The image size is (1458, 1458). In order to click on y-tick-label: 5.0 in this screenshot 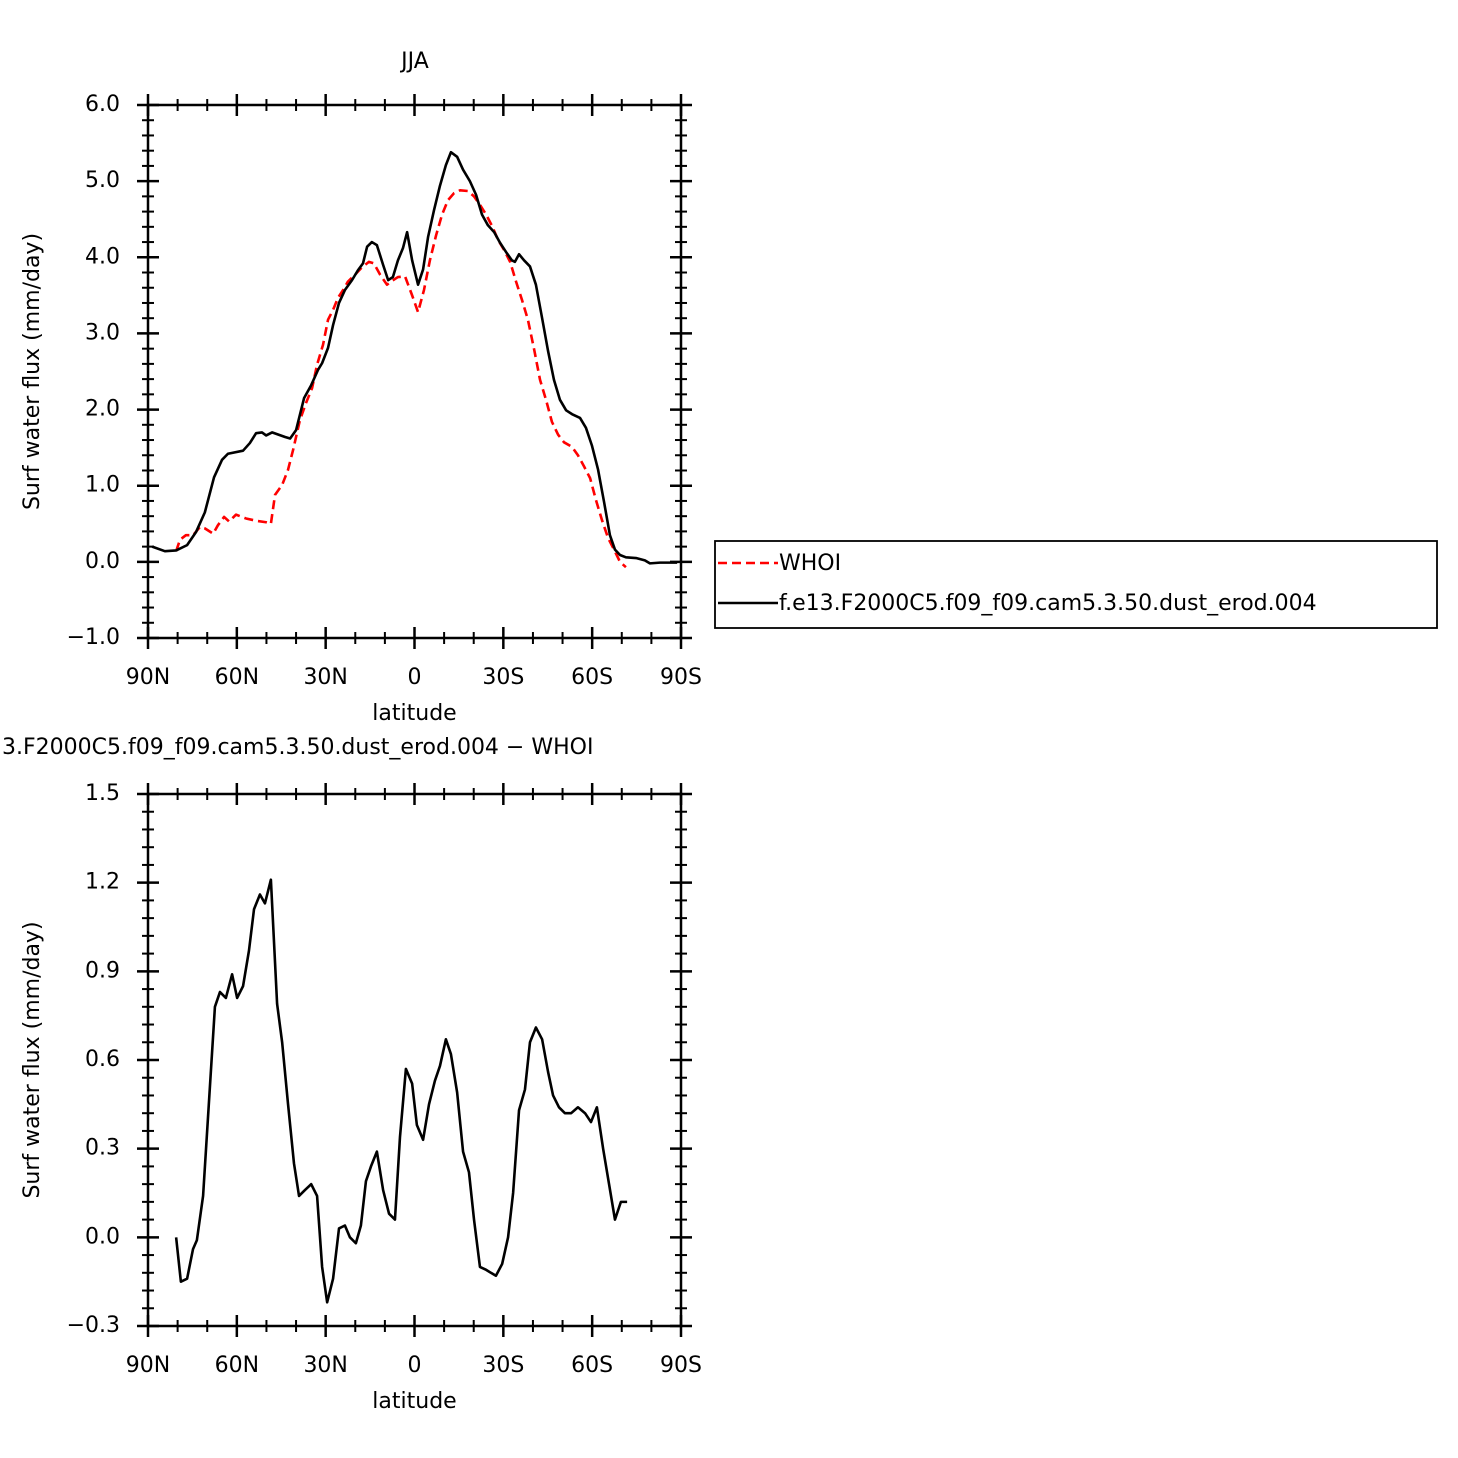, I will do `click(102, 180)`.